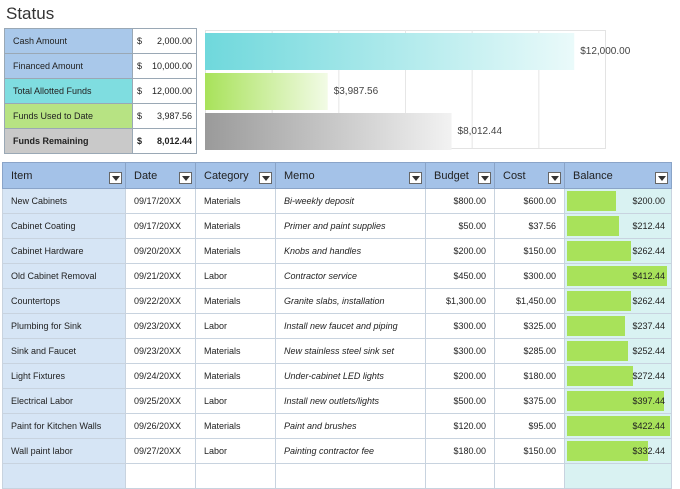  I want to click on memo-cell: Install new faucet and piping, so click(350, 326).